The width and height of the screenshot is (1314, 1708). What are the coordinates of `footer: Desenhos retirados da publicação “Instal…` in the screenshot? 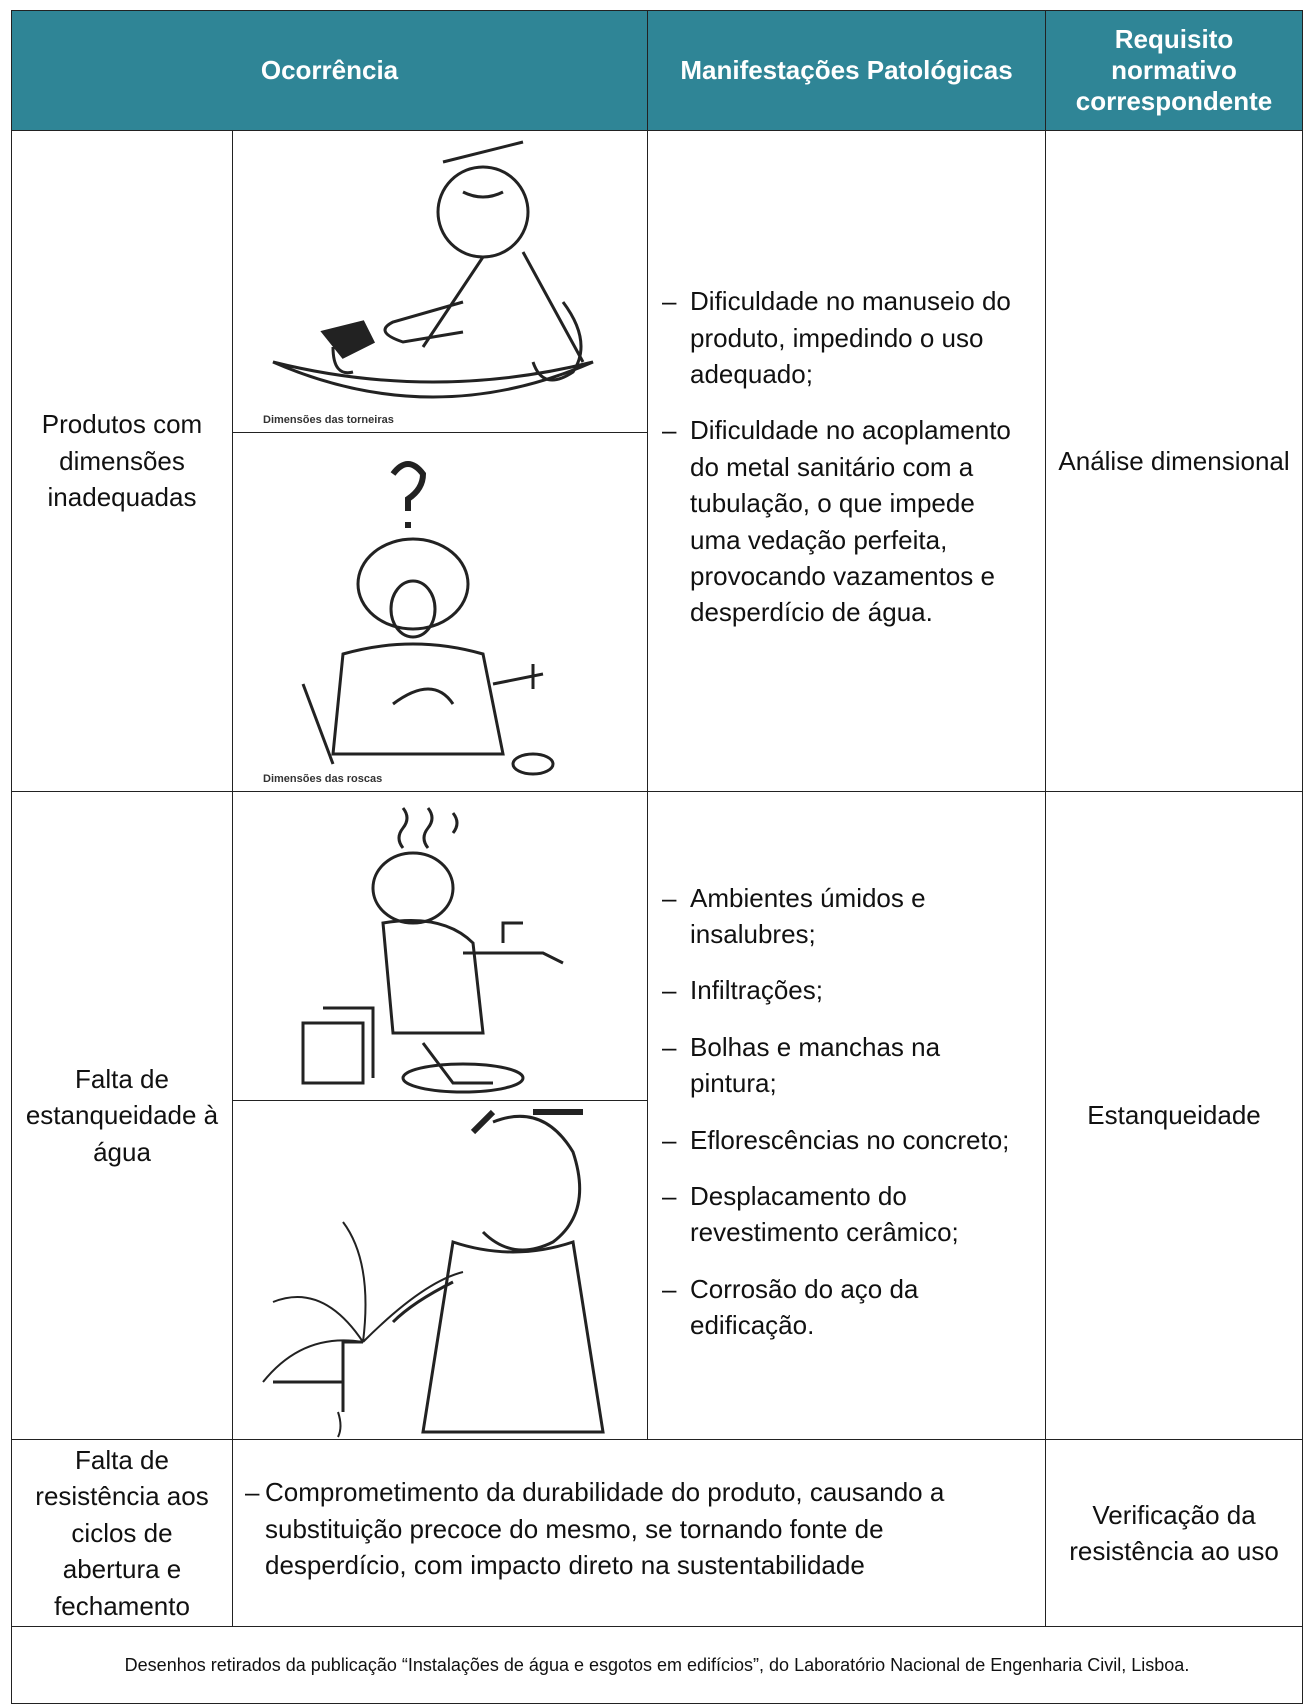 It's located at (657, 1665).